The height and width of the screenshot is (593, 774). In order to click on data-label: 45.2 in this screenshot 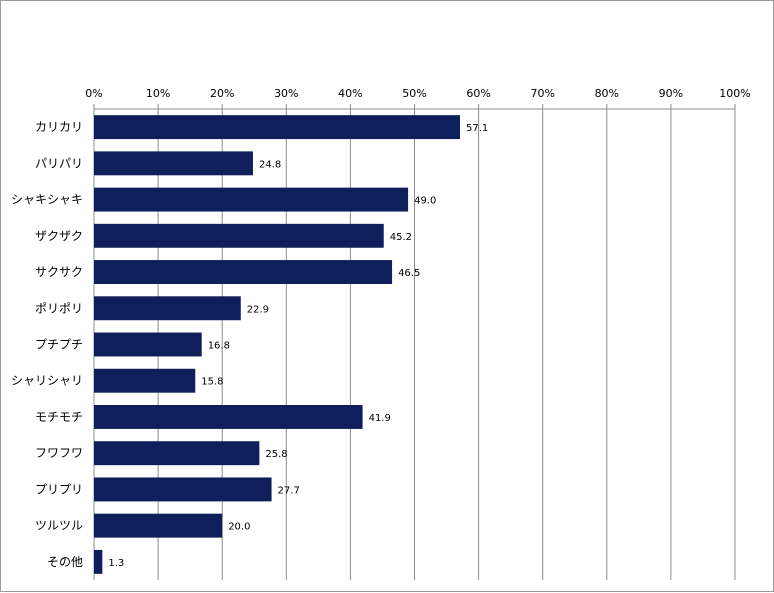, I will do `click(401, 237)`.